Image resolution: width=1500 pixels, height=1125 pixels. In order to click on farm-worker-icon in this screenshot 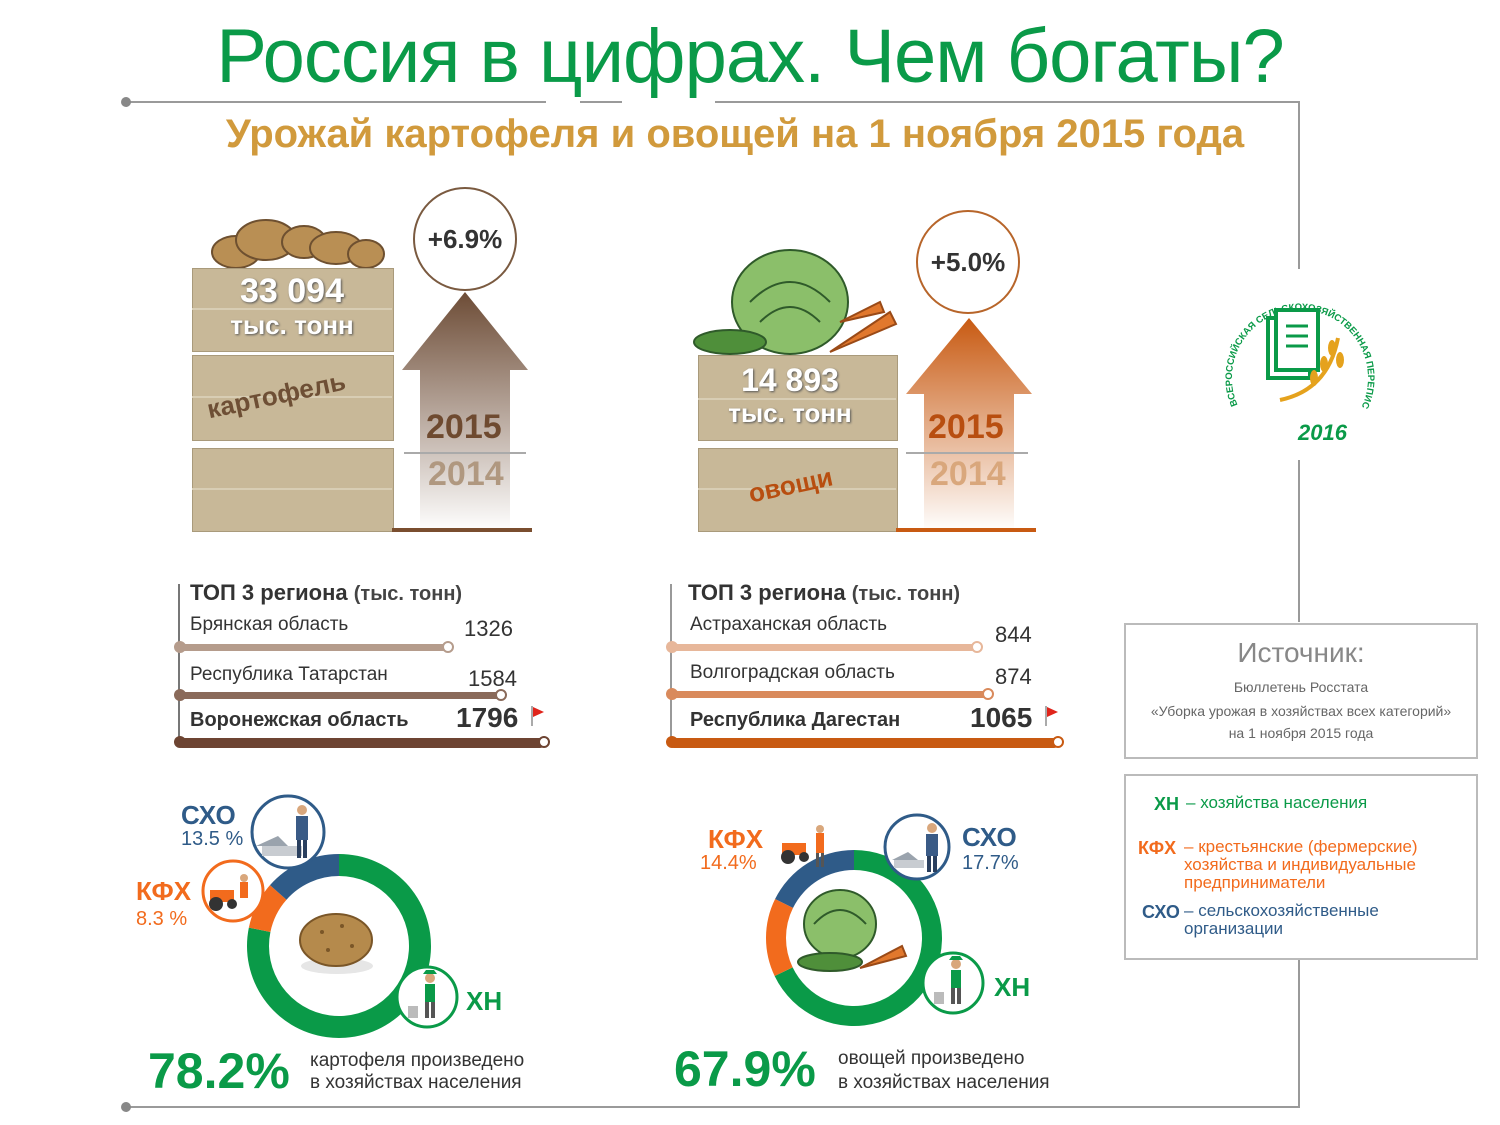, I will do `click(917, 847)`.